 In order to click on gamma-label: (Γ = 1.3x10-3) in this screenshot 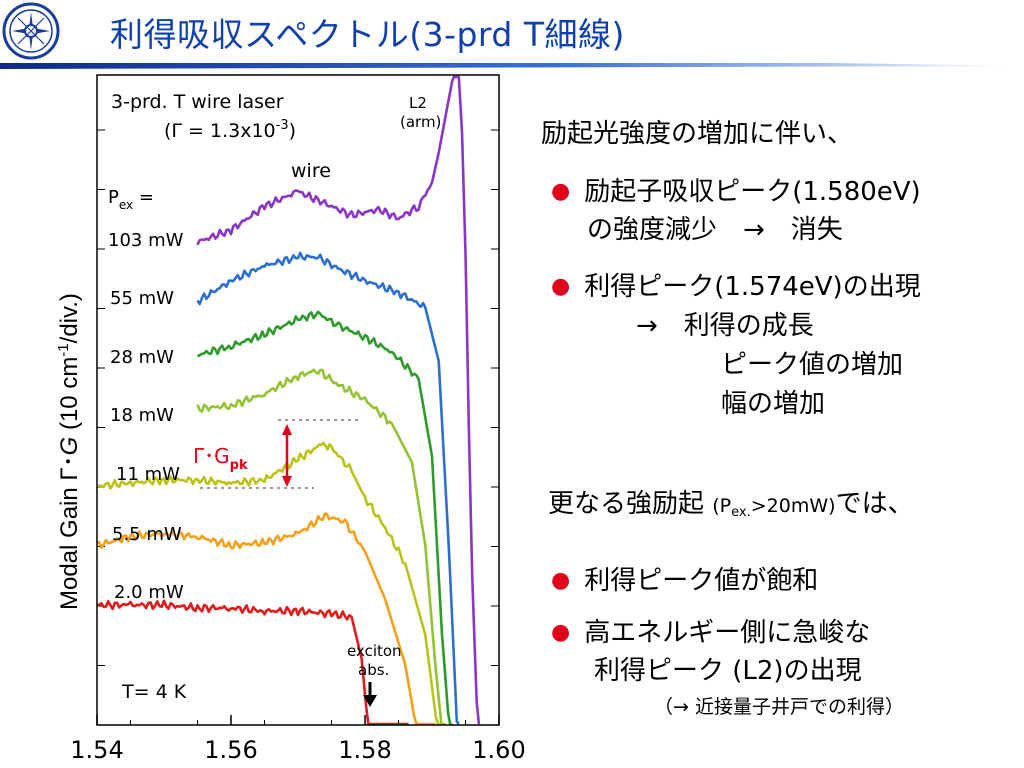, I will do `click(230, 130)`.